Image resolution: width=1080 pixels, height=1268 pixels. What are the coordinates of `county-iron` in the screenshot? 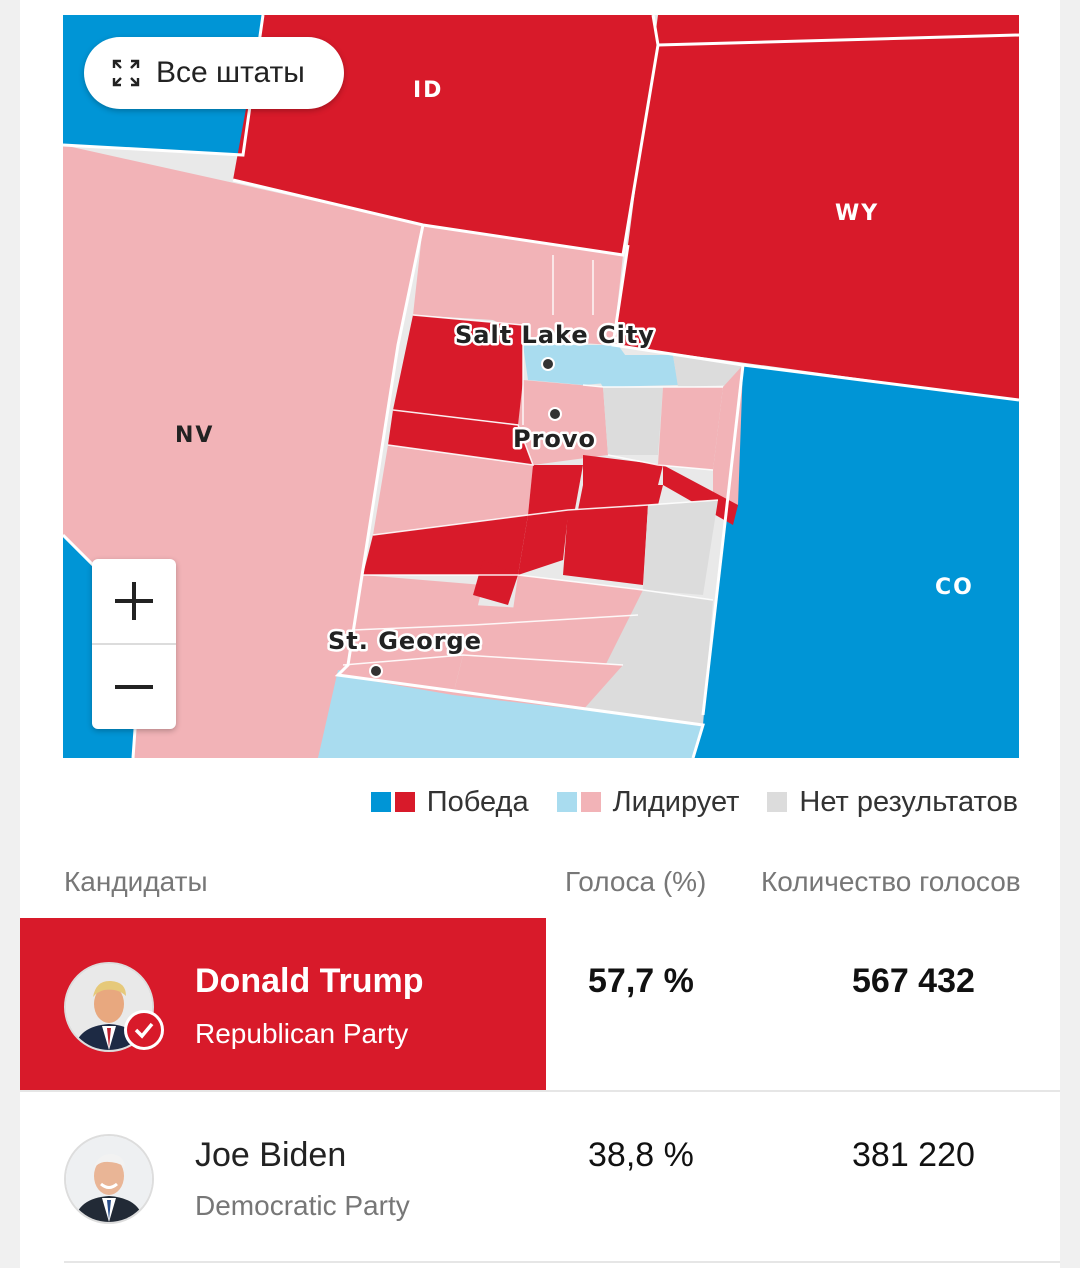 It's located at (408, 645).